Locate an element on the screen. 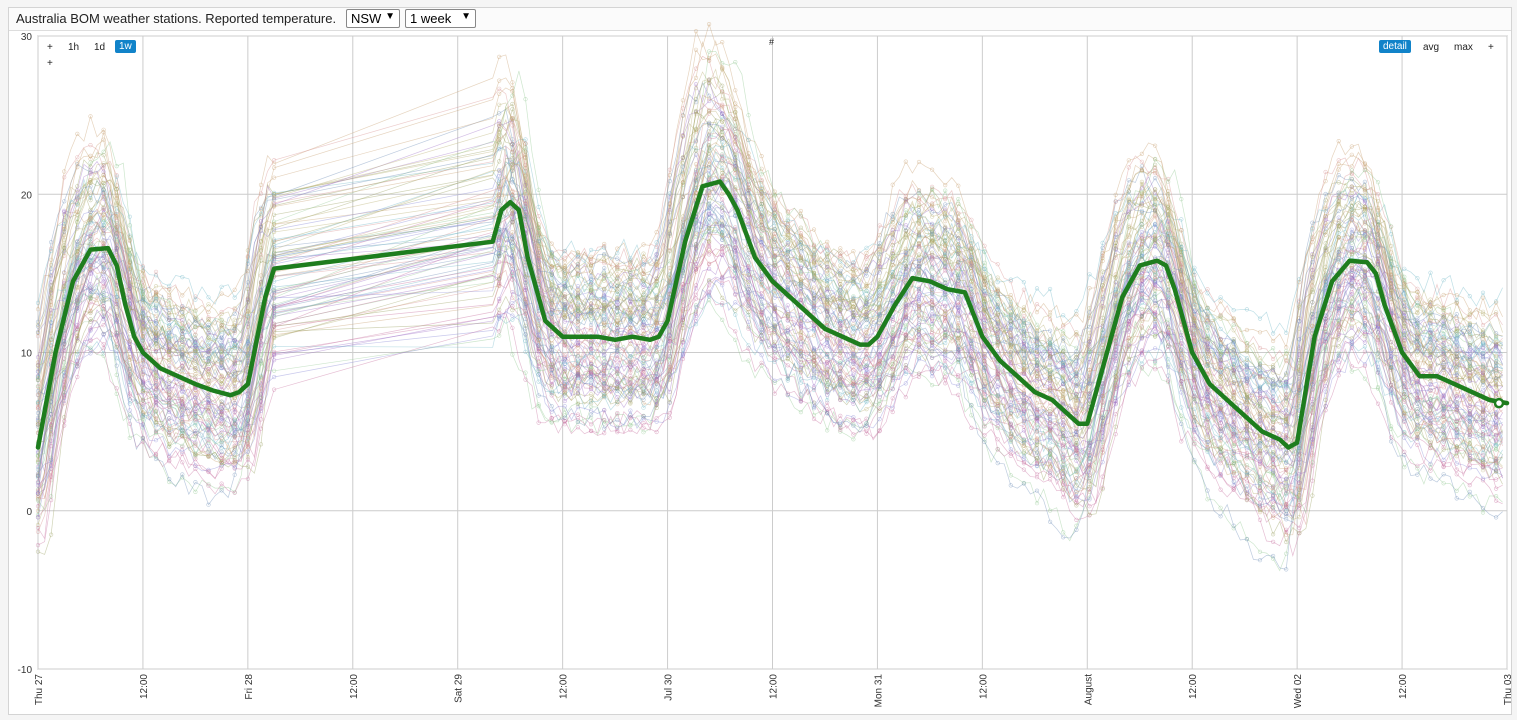 The height and width of the screenshot is (720, 1517). period-select: 1 week ▼ is located at coordinates (440, 18).